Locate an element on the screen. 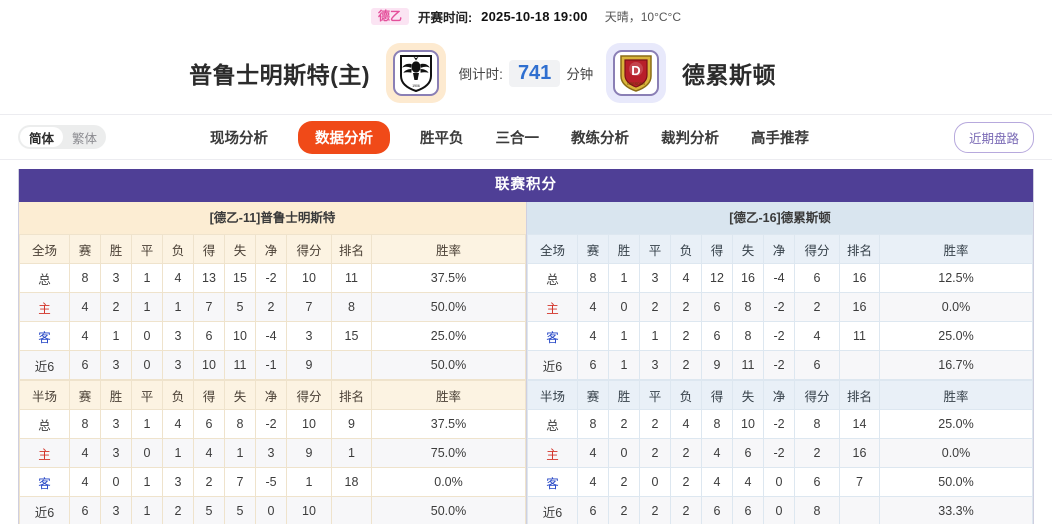 This screenshot has height=524, width=1052. recent-odds-button: 近期盘路 is located at coordinates (993, 137).